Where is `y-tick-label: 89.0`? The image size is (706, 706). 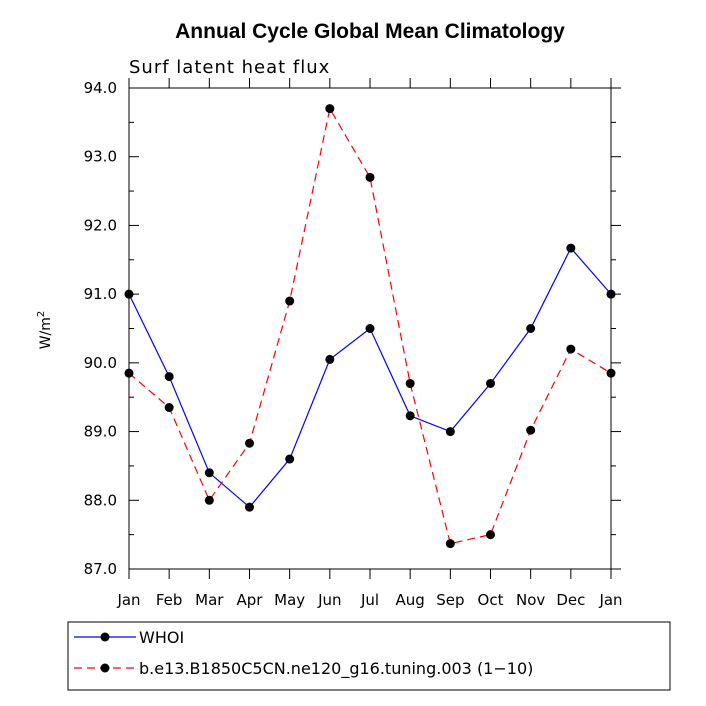 y-tick-label: 89.0 is located at coordinates (100, 432).